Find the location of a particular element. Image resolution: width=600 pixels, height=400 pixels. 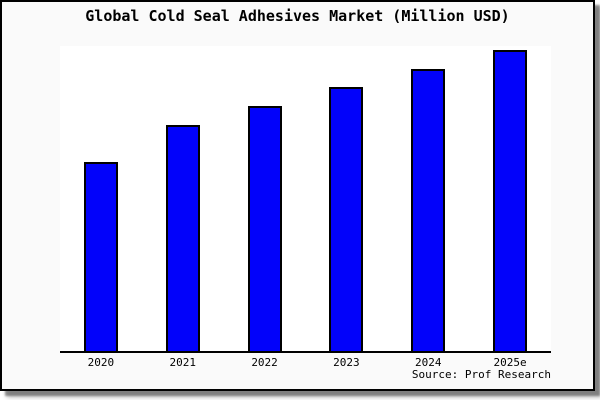

source-note: Source: Prof Research is located at coordinates (481, 374).